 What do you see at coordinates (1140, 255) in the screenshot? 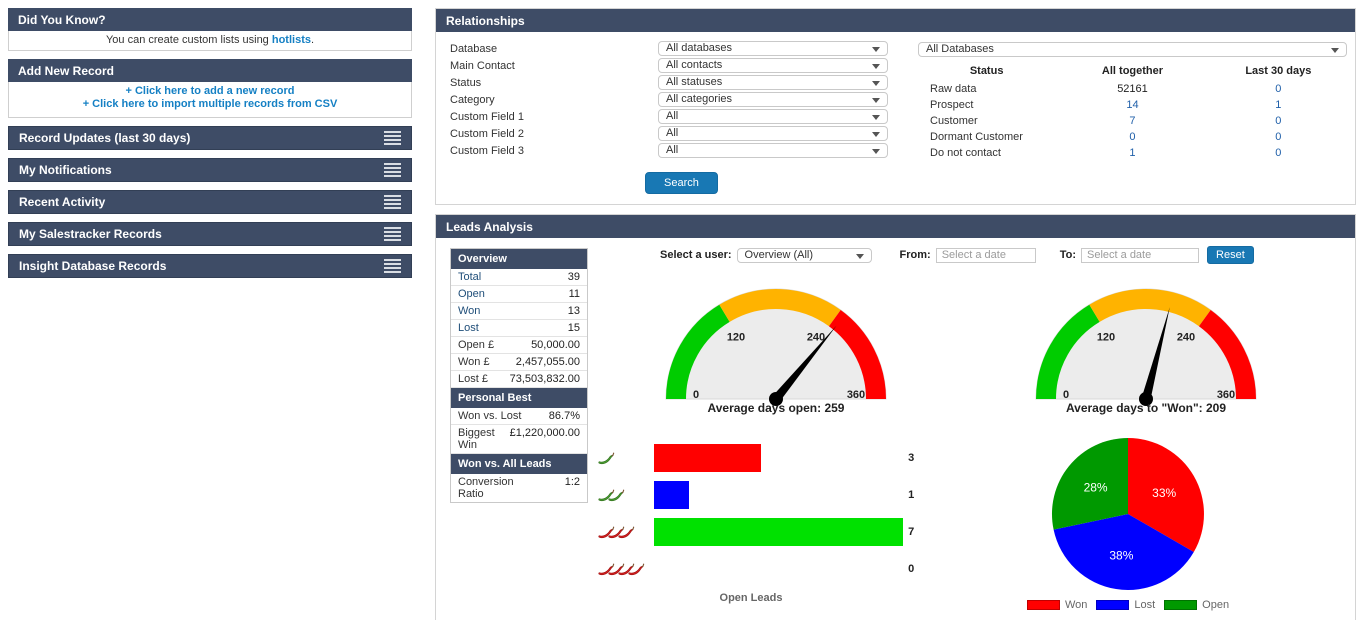
I see `to-date-input` at bounding box center [1140, 255].